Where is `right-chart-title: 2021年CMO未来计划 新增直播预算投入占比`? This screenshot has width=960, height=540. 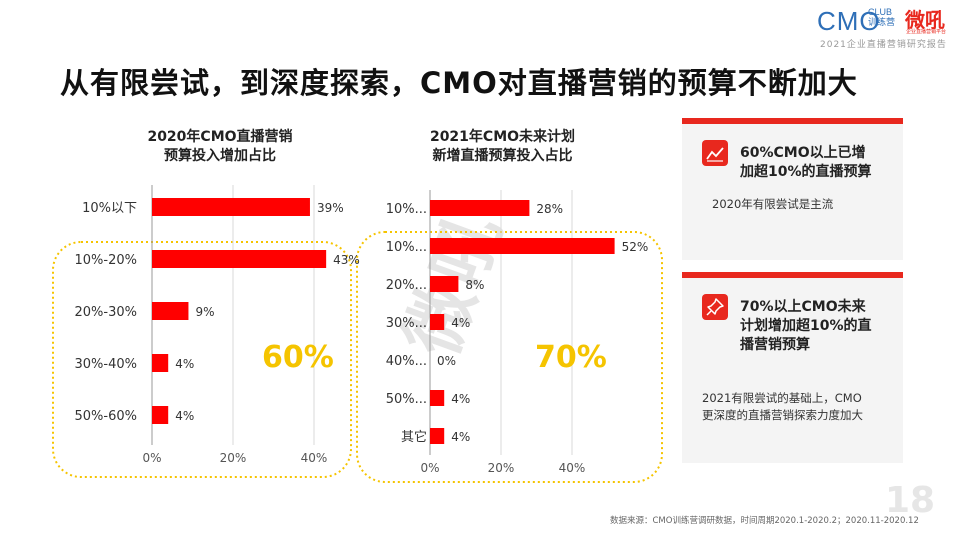 right-chart-title: 2021年CMO未来计划 新增直播预算投入占比 is located at coordinates (502, 147).